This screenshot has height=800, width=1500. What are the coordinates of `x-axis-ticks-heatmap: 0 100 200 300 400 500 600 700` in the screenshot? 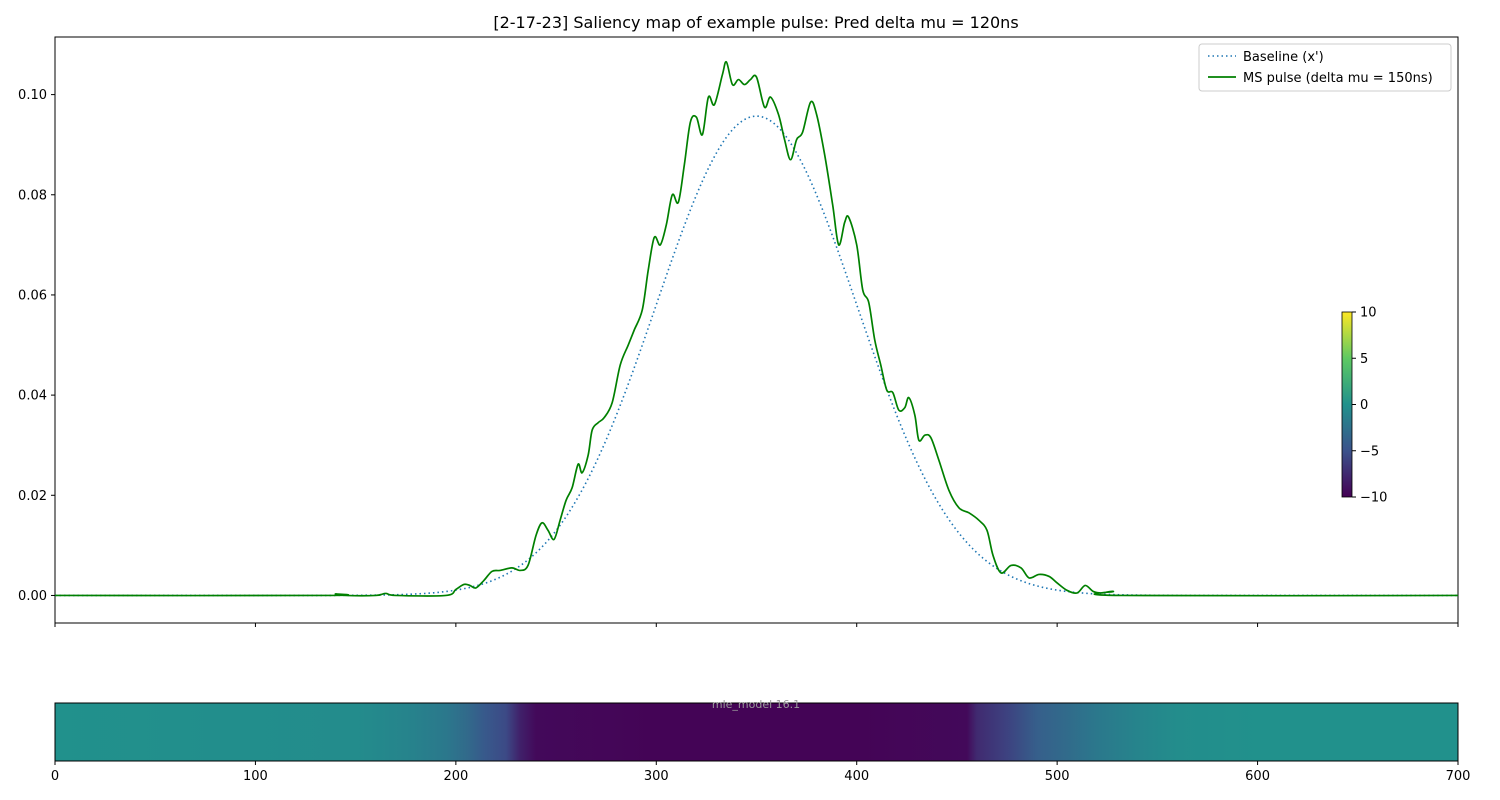 It's located at (761, 772).